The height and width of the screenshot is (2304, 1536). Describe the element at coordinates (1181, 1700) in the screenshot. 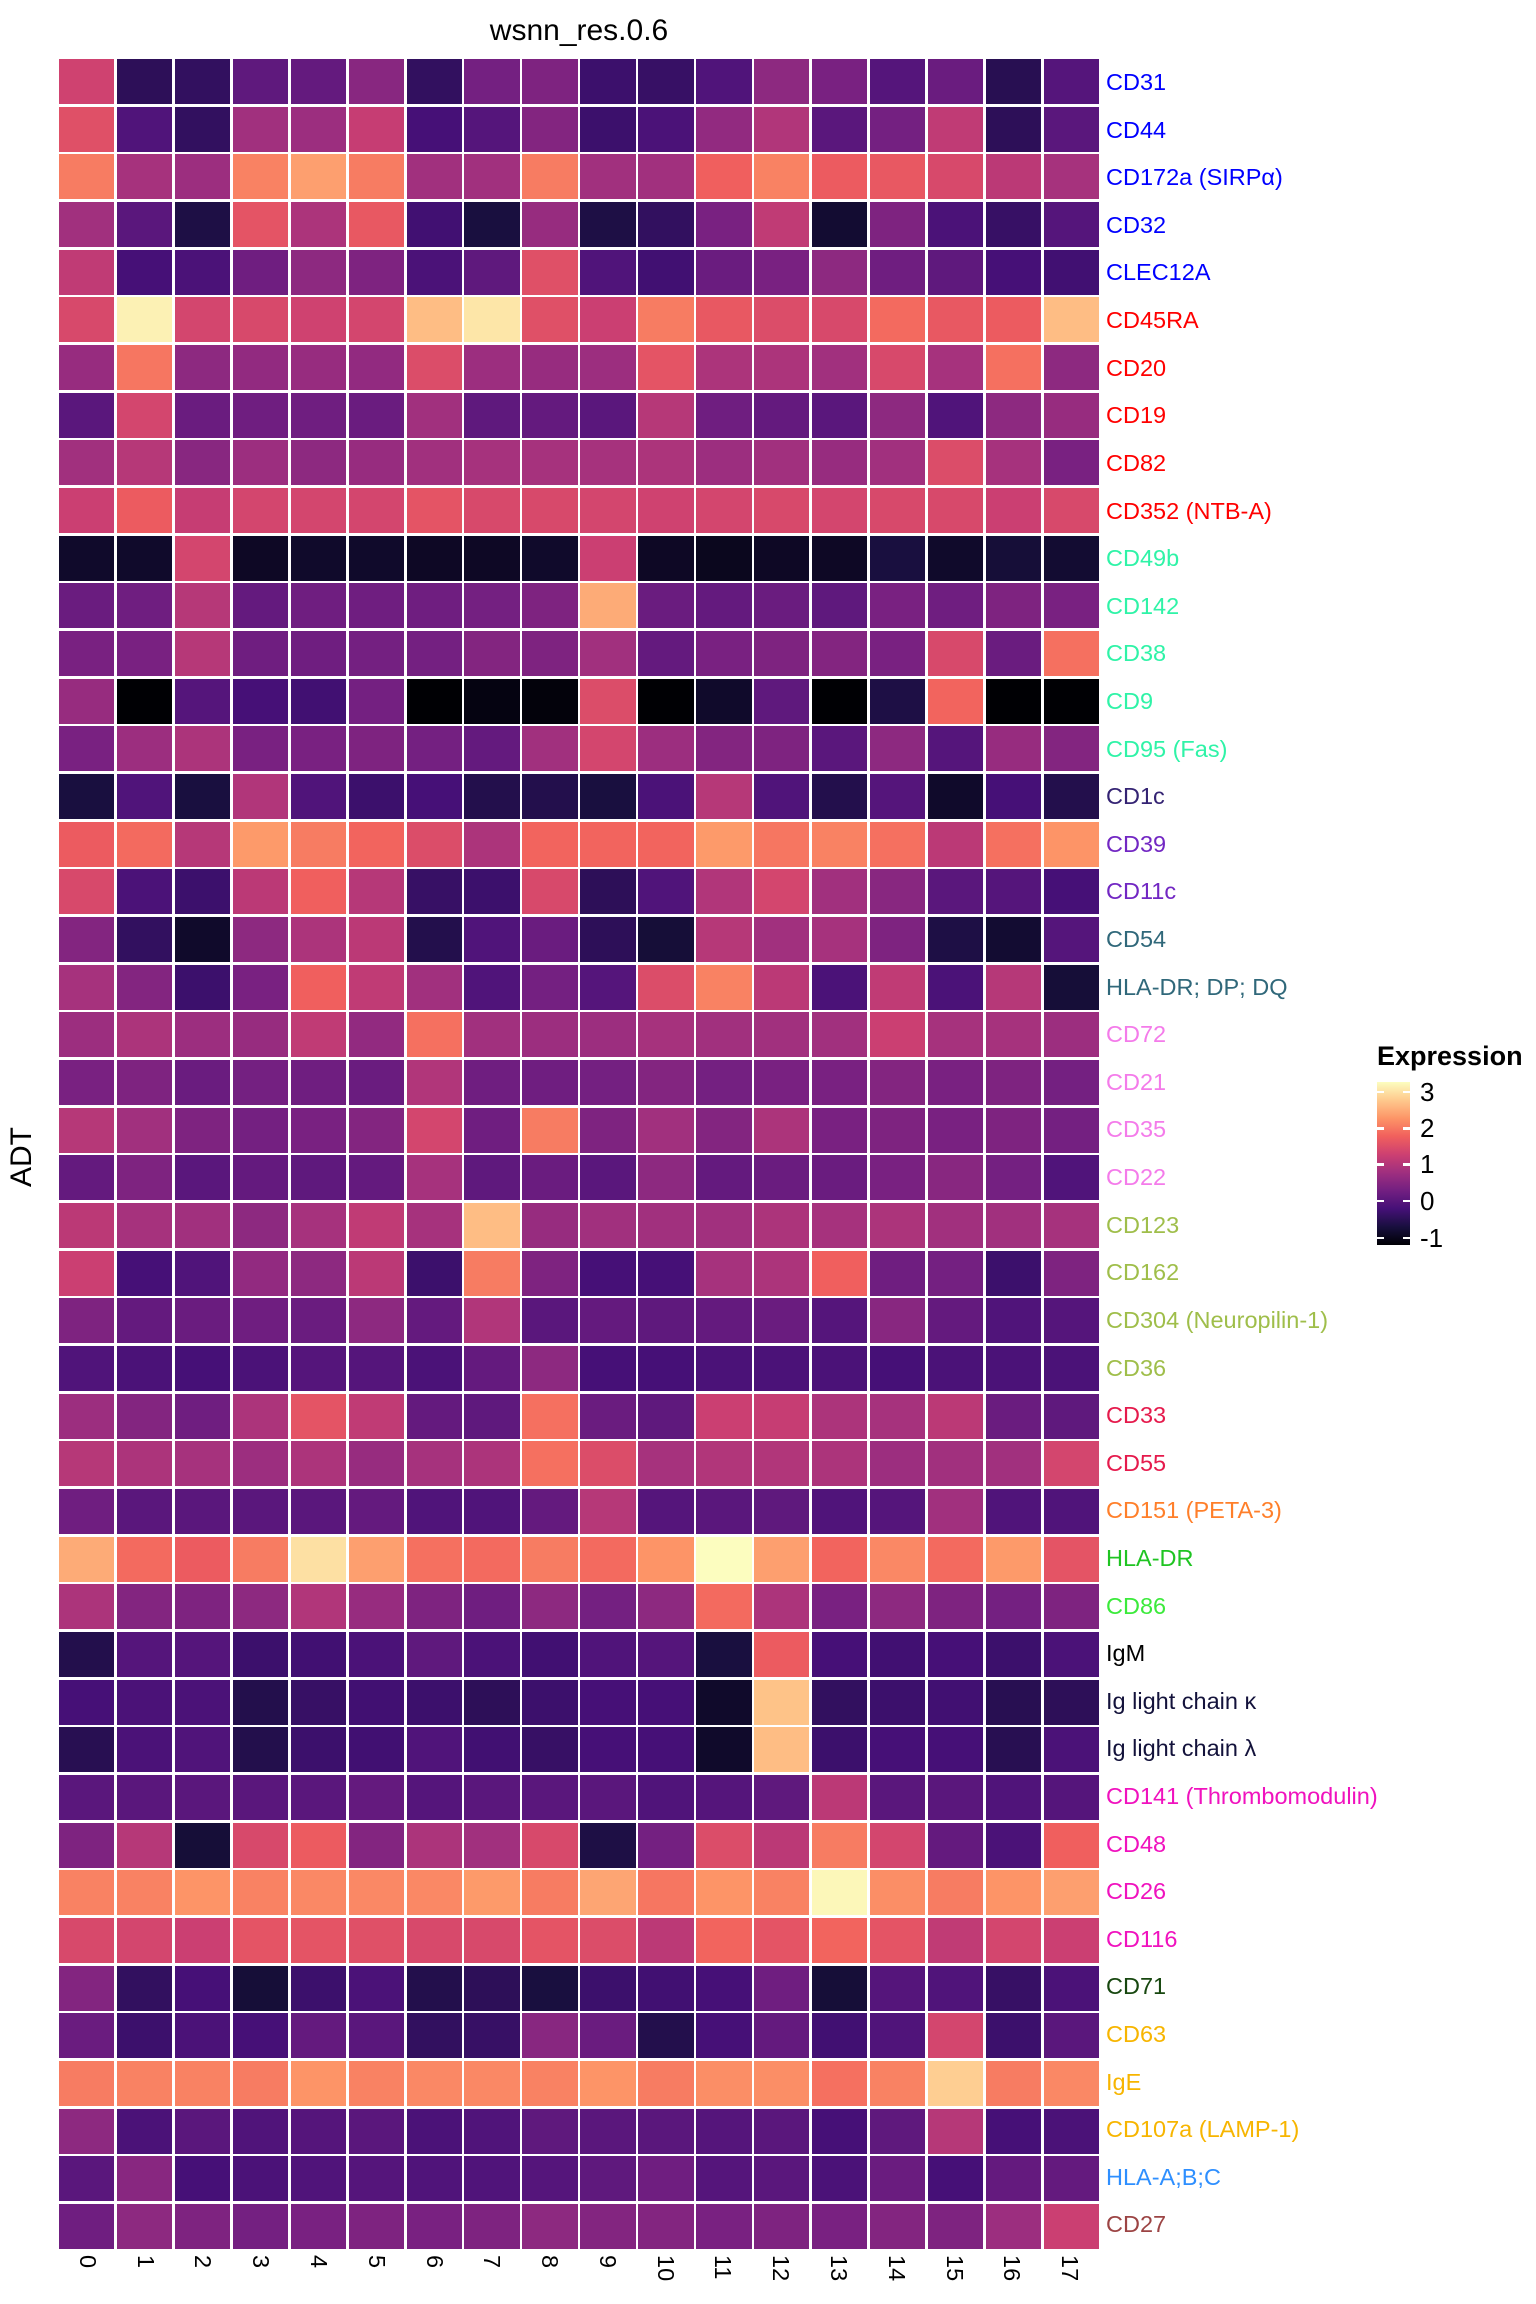

I see `row-label: Ig light chain κ` at that location.